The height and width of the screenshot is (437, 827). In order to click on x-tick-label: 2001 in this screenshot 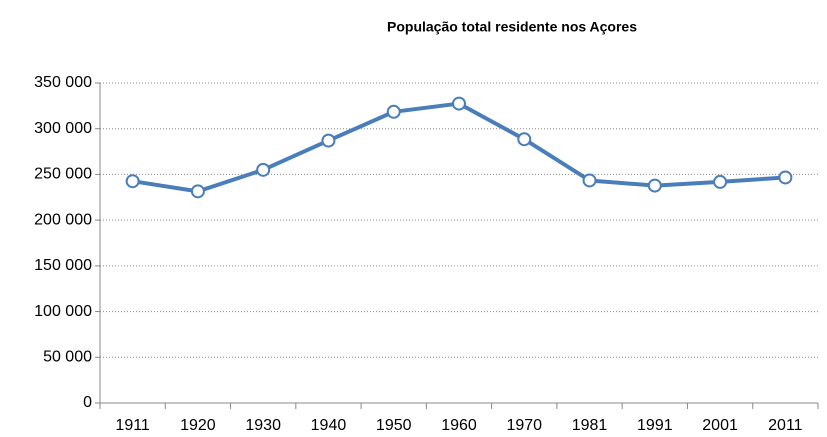, I will do `click(720, 425)`.